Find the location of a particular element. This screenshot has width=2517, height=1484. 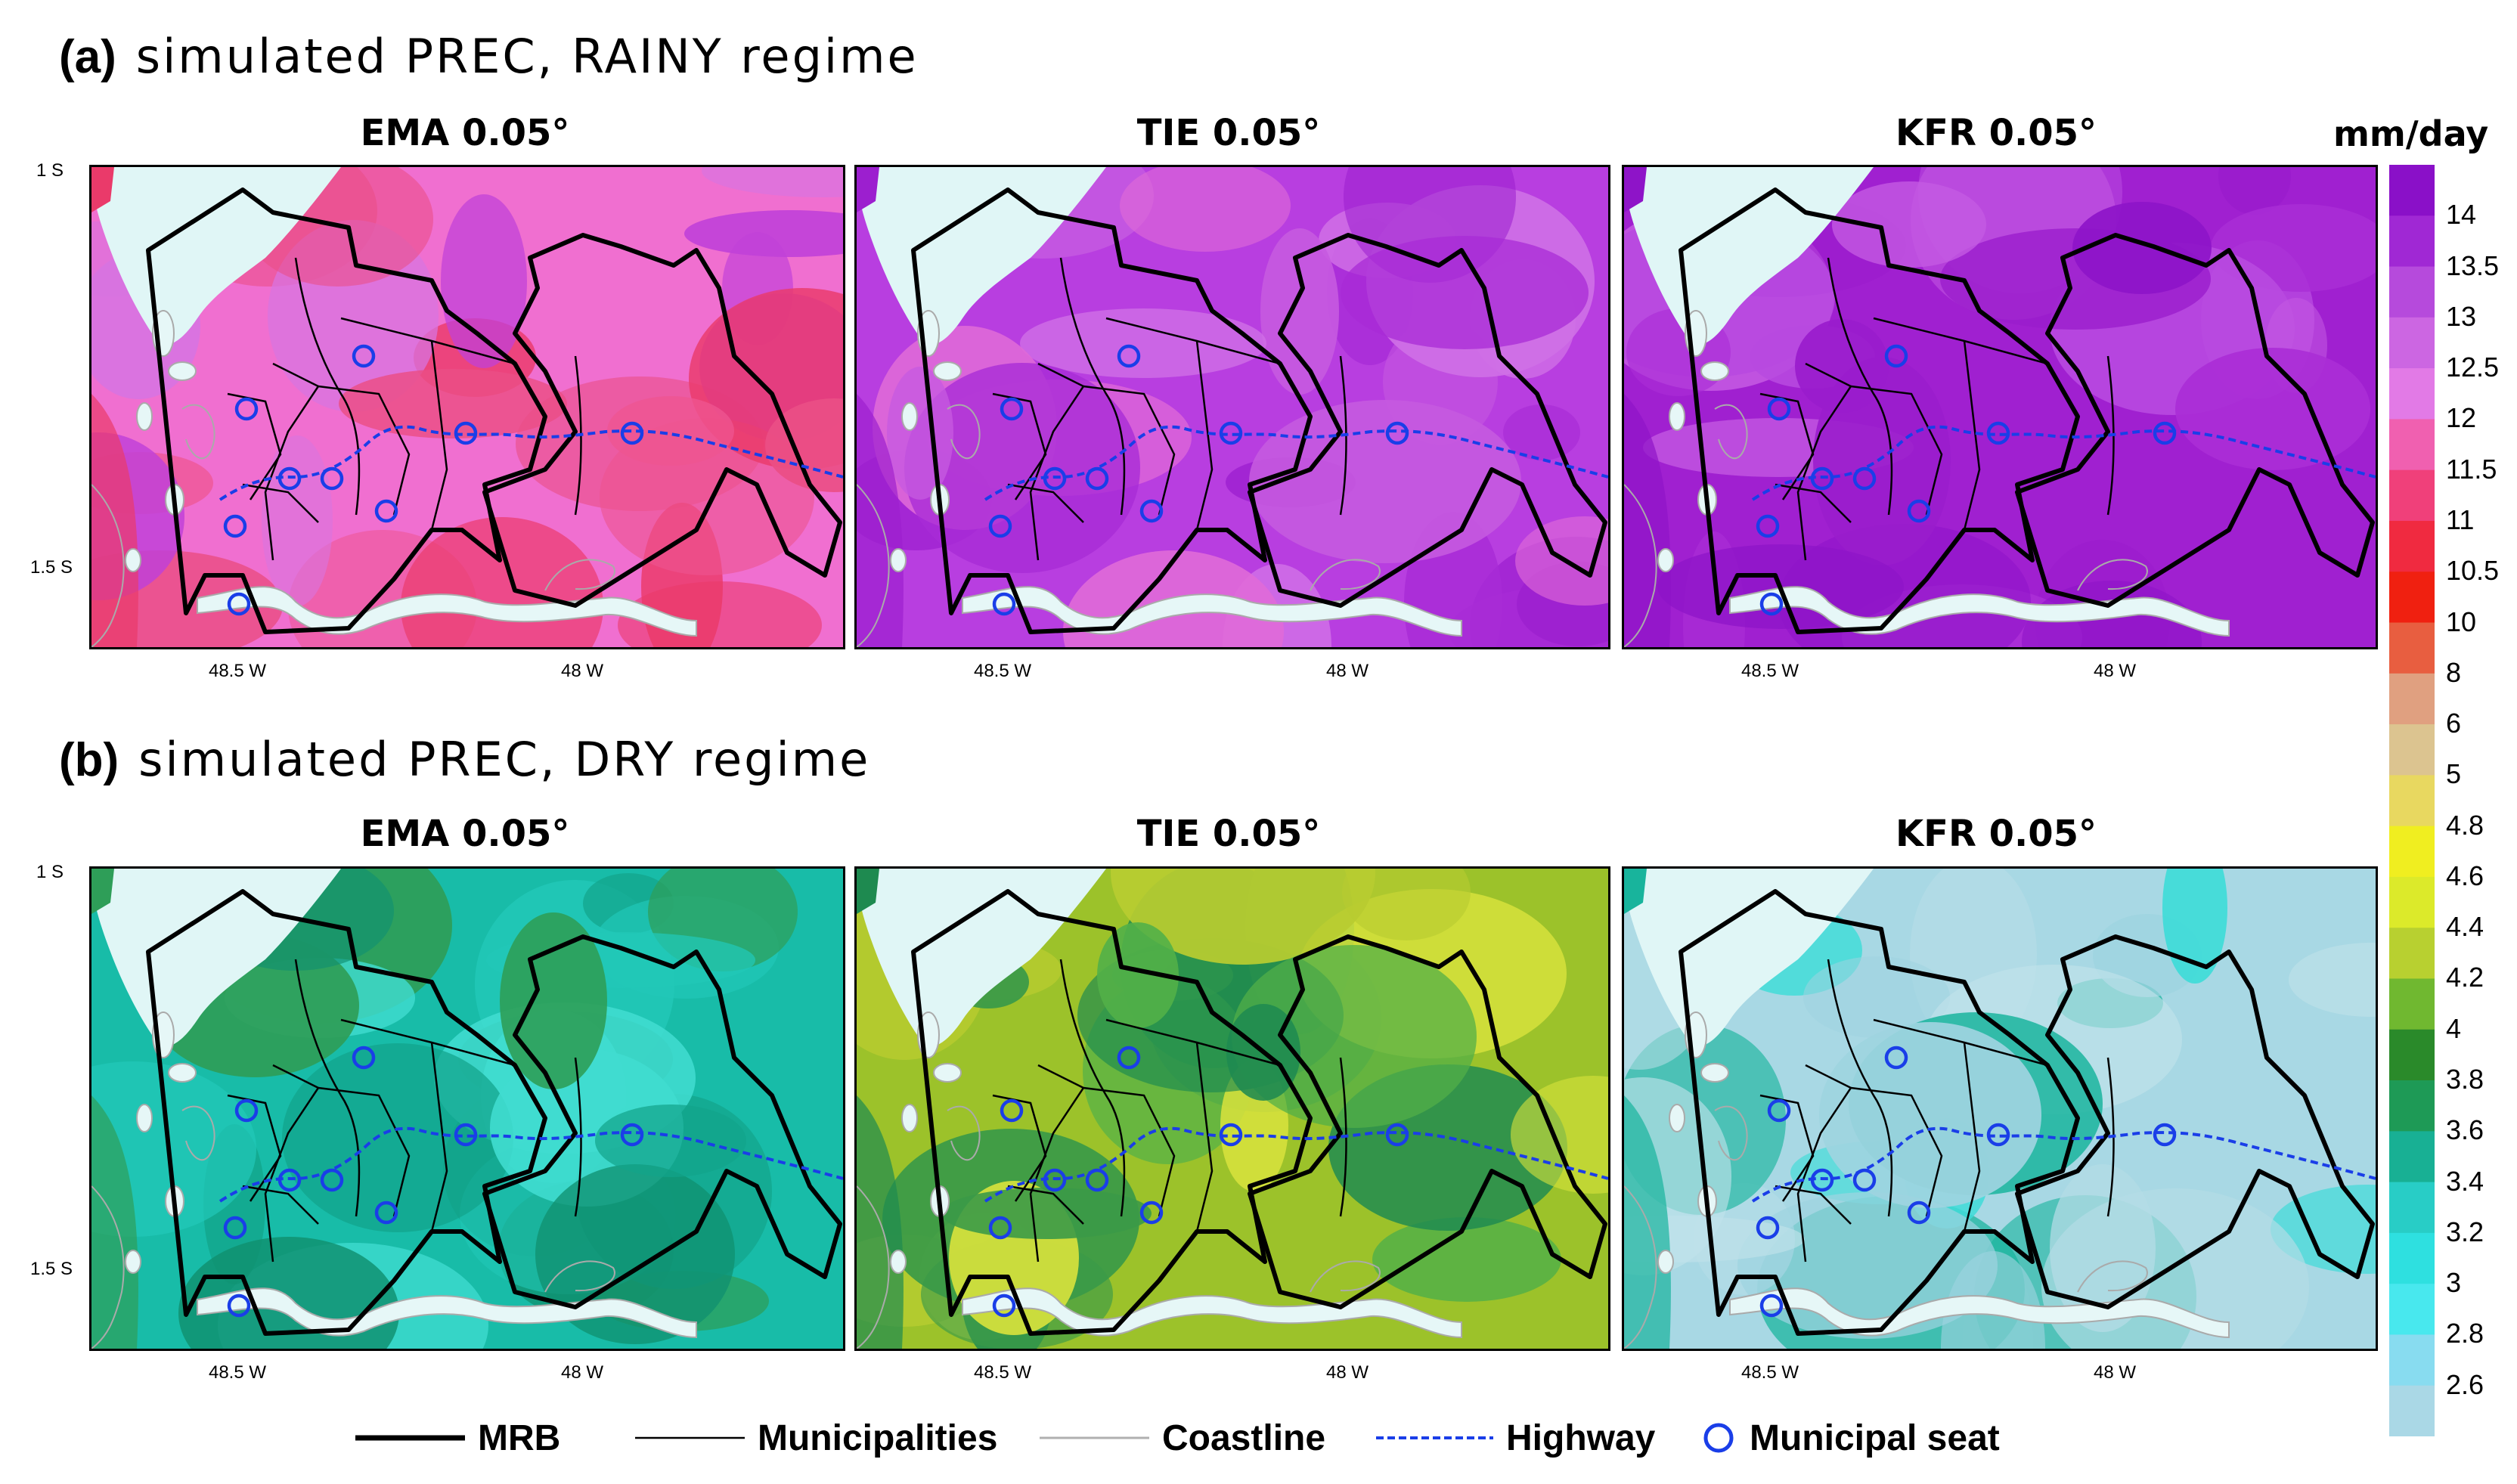

row-a-tag: (a) is located at coordinates (87, 57).